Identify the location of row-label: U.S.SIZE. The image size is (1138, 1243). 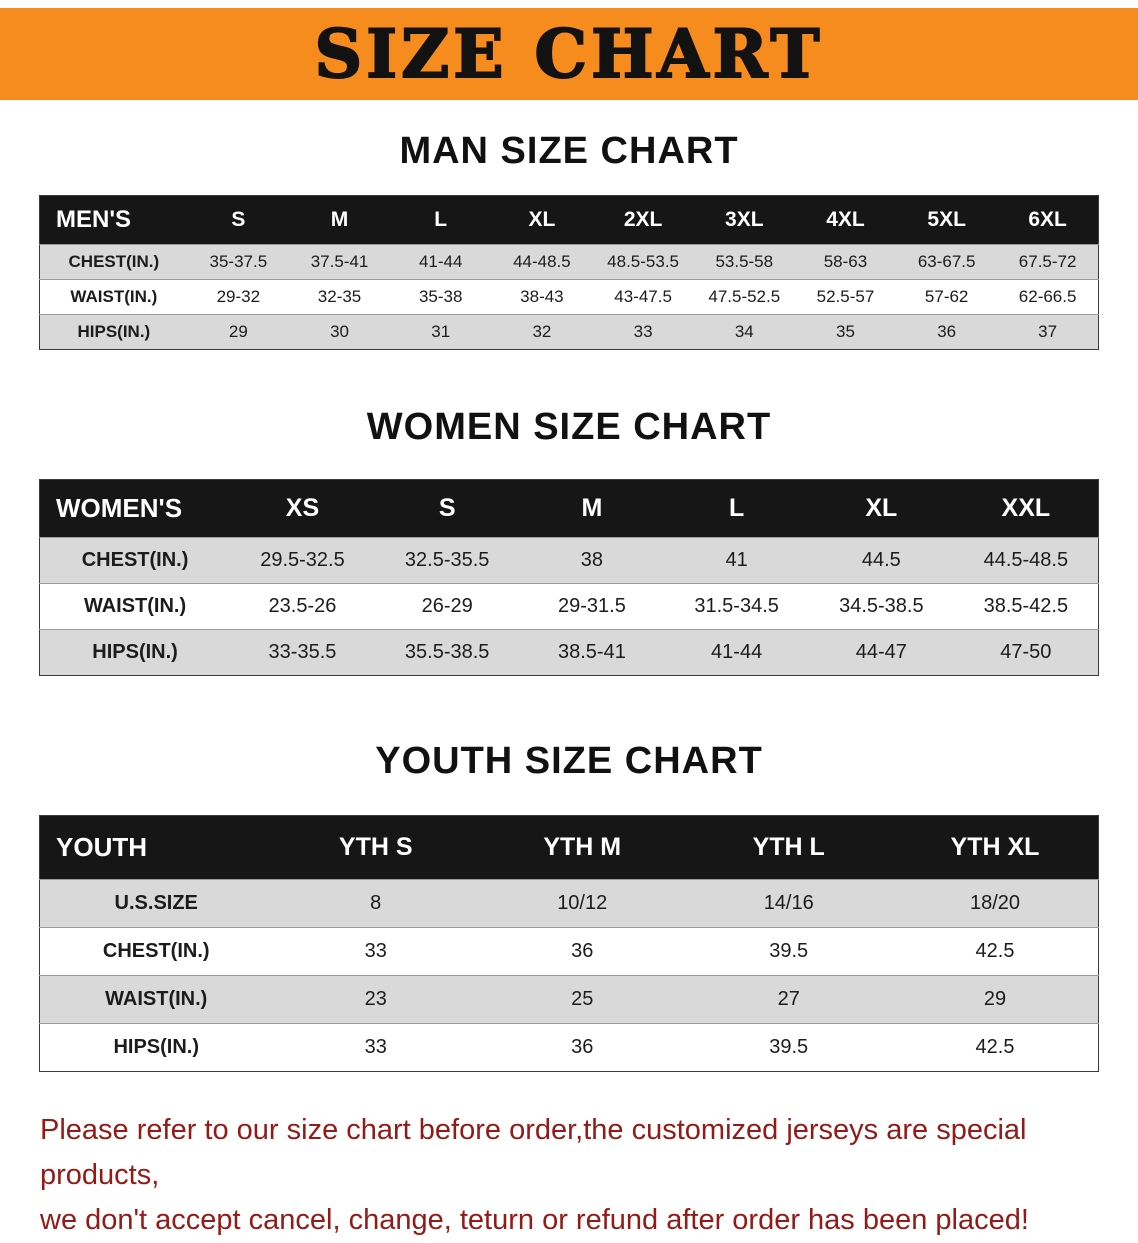
(156, 903).